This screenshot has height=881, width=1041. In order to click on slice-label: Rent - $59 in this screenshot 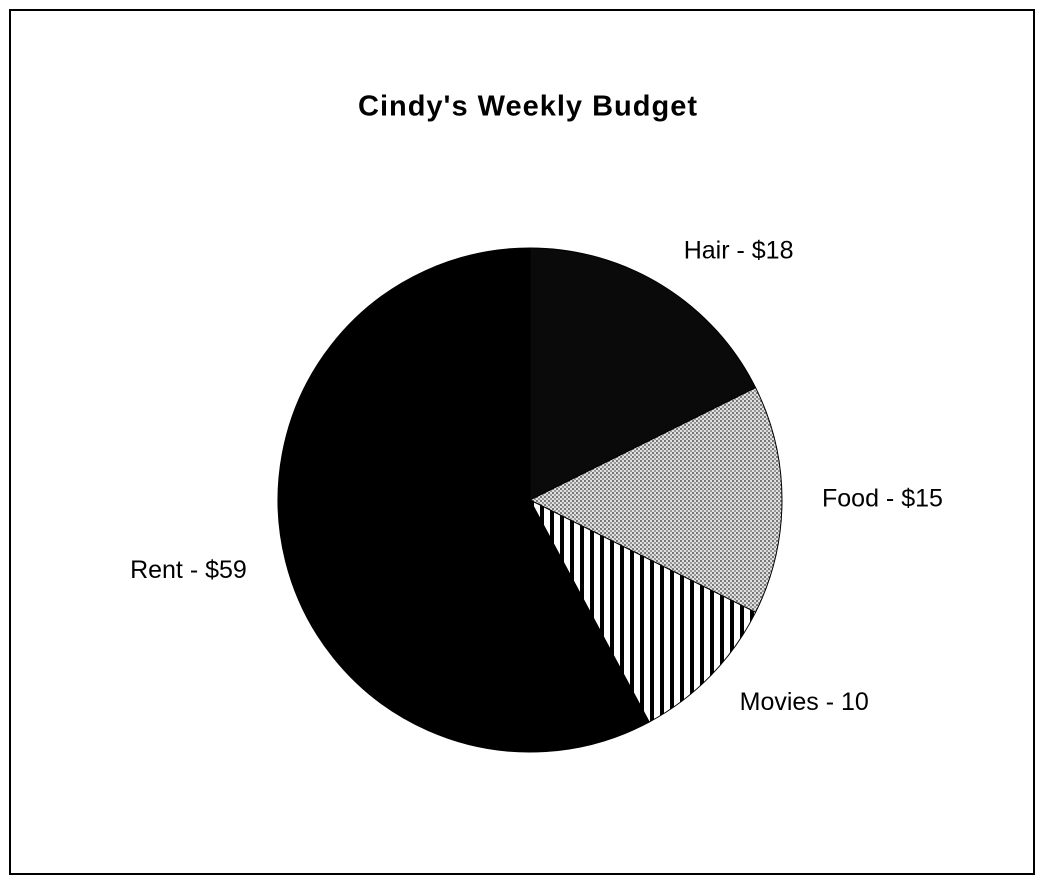, I will do `click(188, 570)`.